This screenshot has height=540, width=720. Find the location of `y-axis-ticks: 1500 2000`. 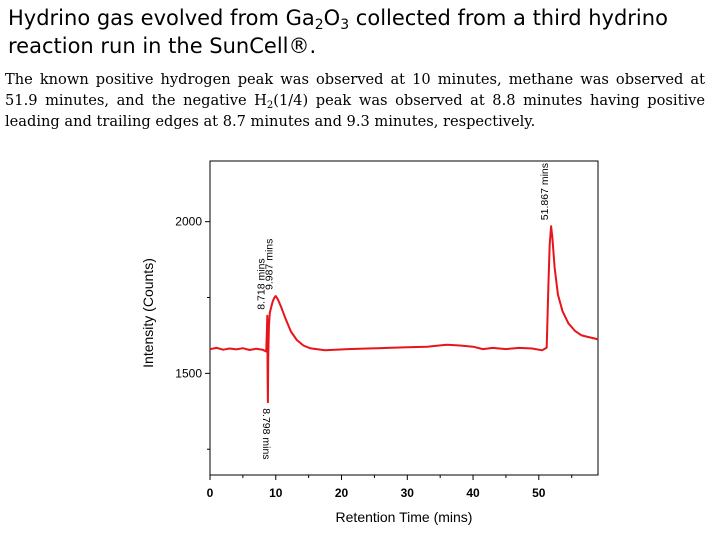

y-axis-ticks: 1500 2000 is located at coordinates (192, 332).